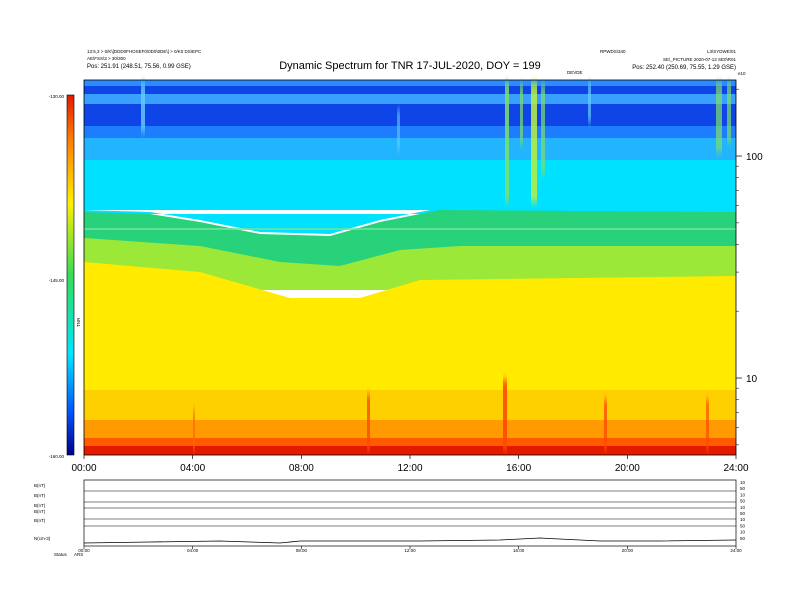 The image size is (792, 612). What do you see at coordinates (83, 468) in the screenshot?
I see `x-tick-label: 00:00` at bounding box center [83, 468].